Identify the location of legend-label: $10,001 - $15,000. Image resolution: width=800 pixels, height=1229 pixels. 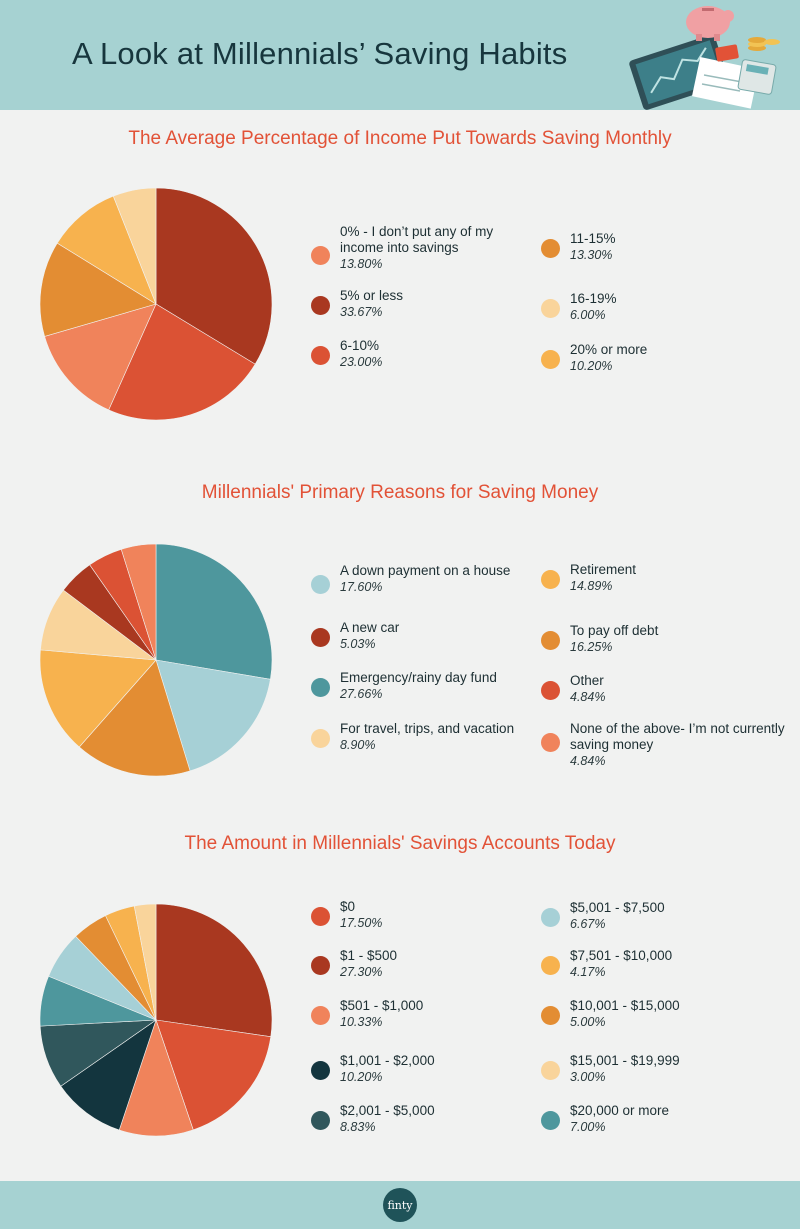
(625, 1005).